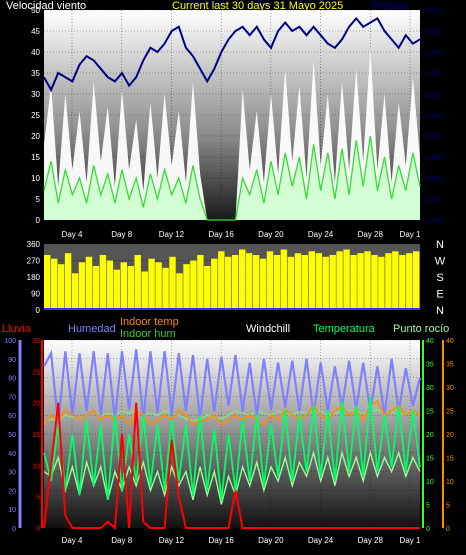 Image resolution: width=466 pixels, height=555 pixels. I want to click on pressure-title: Presión, so click(390, 6).